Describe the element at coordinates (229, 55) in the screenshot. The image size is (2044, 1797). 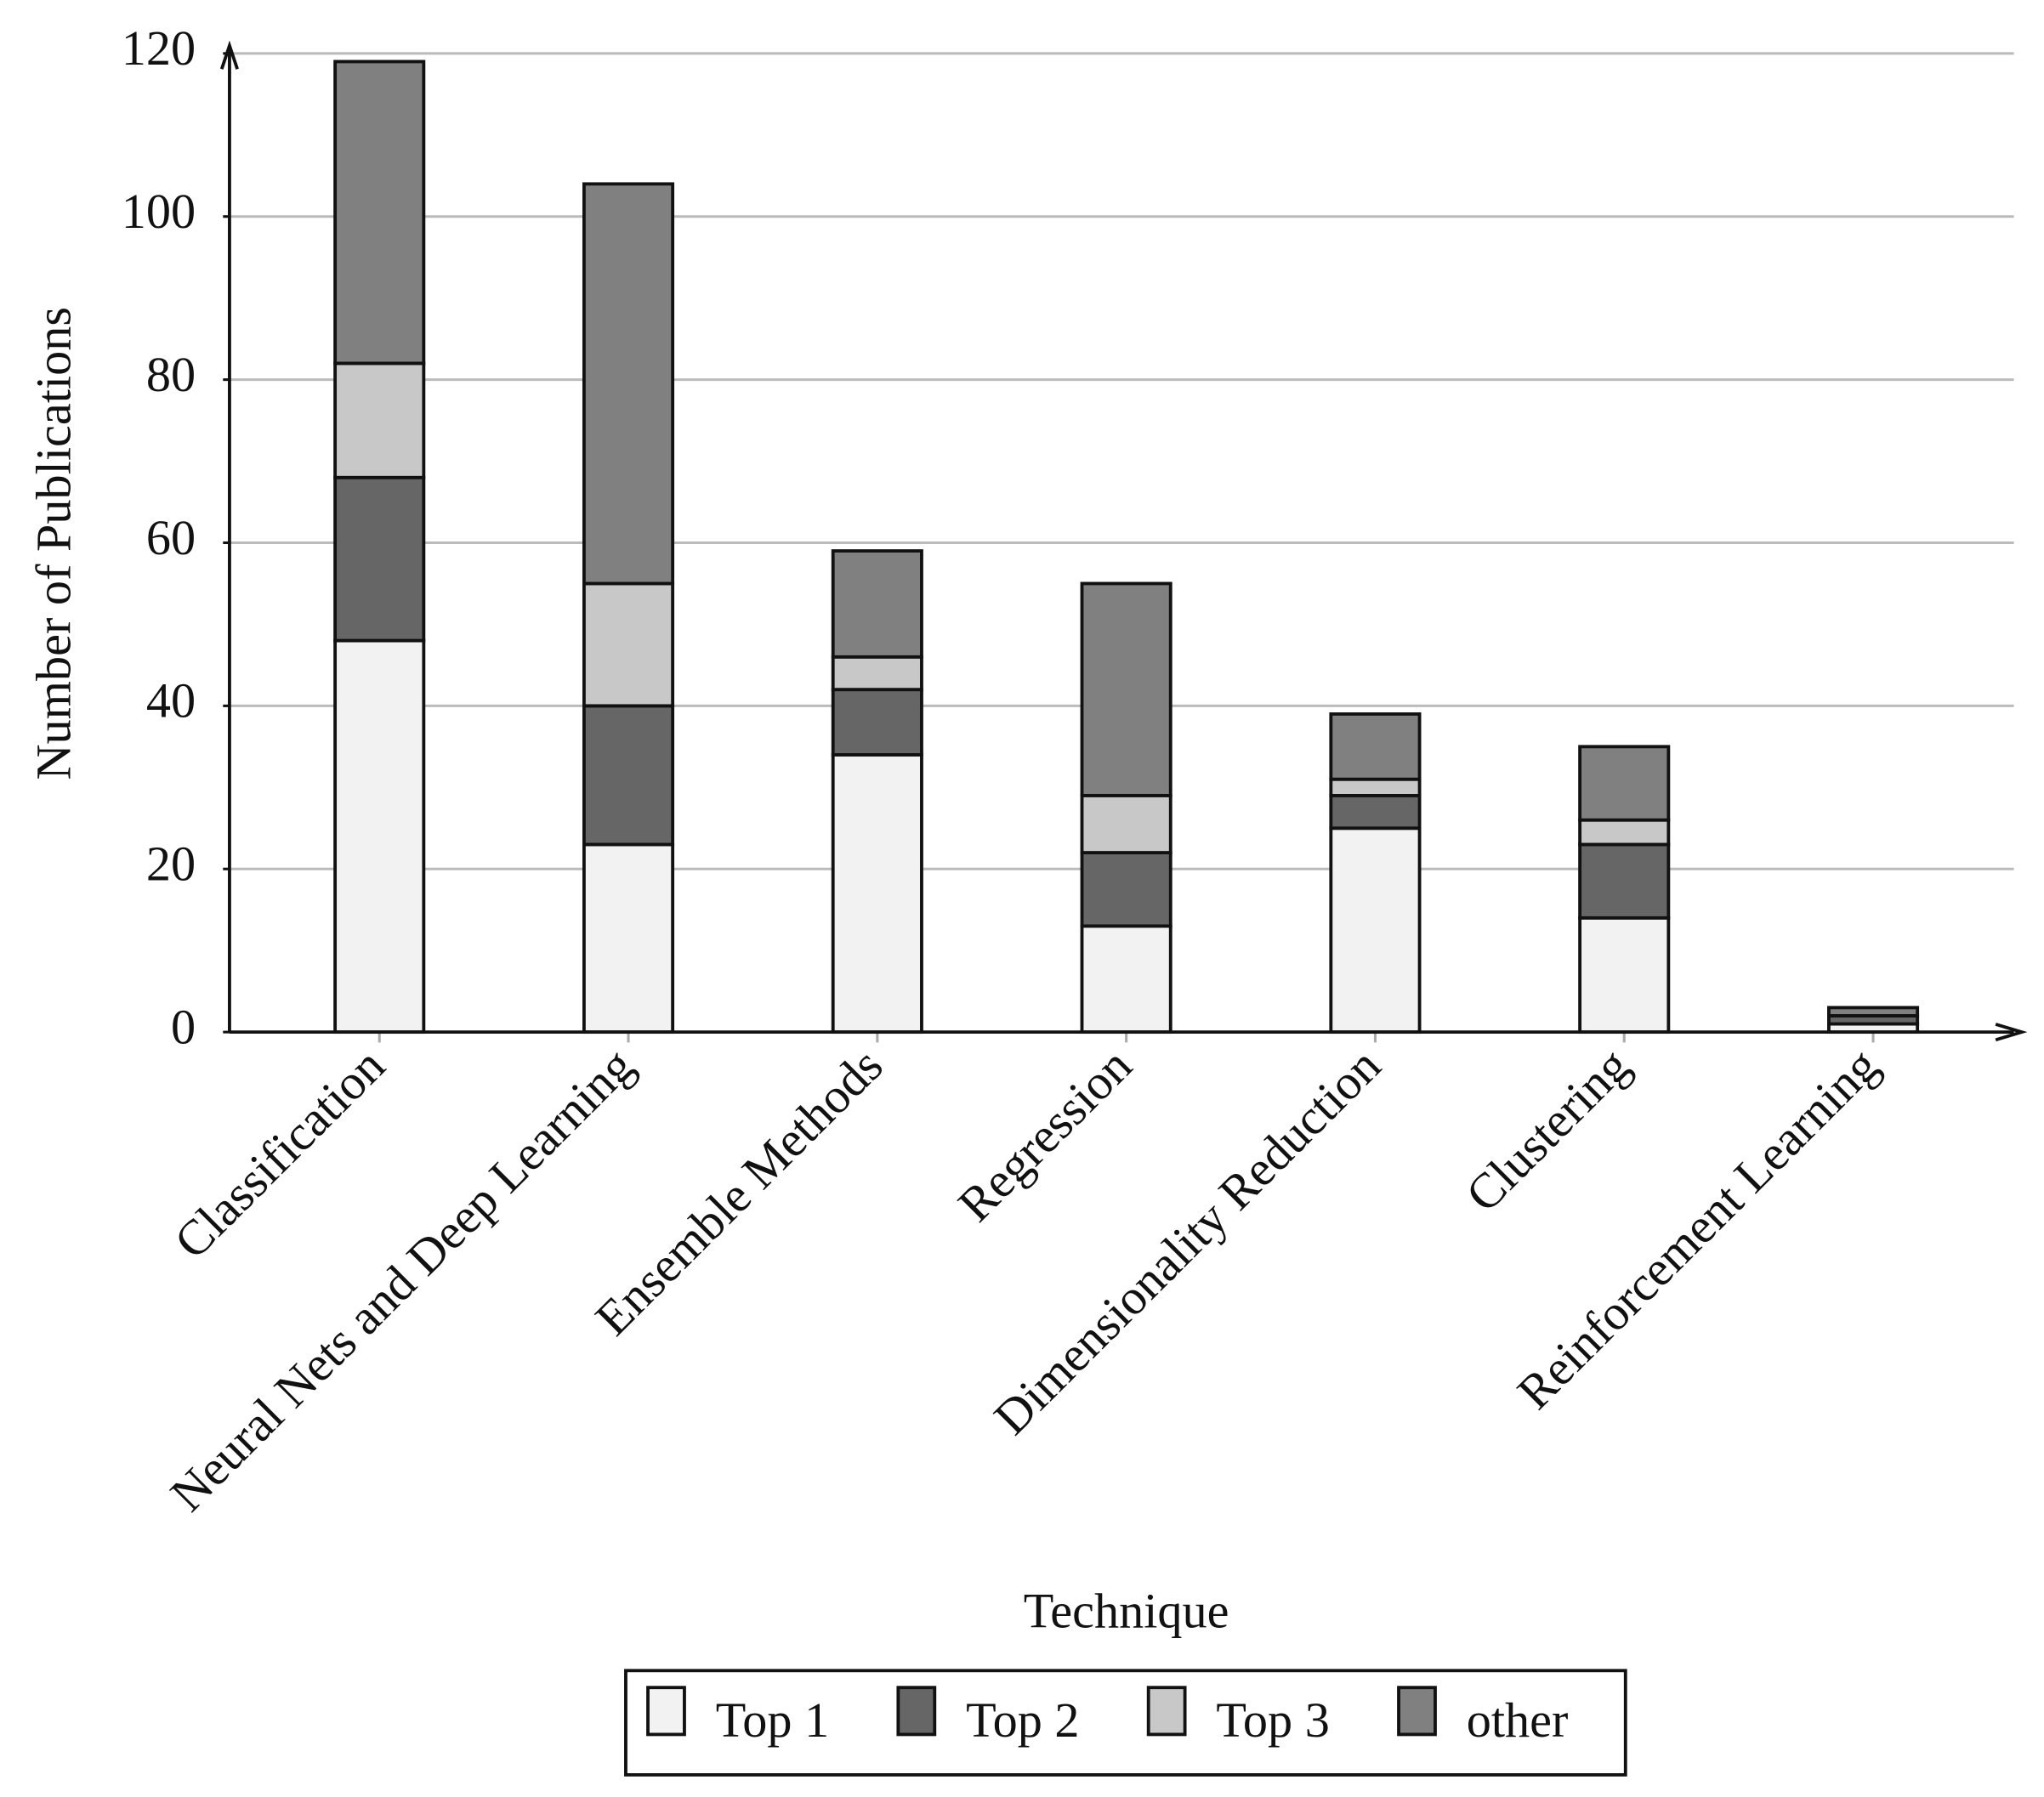
I see `y-axis-arrow` at that location.